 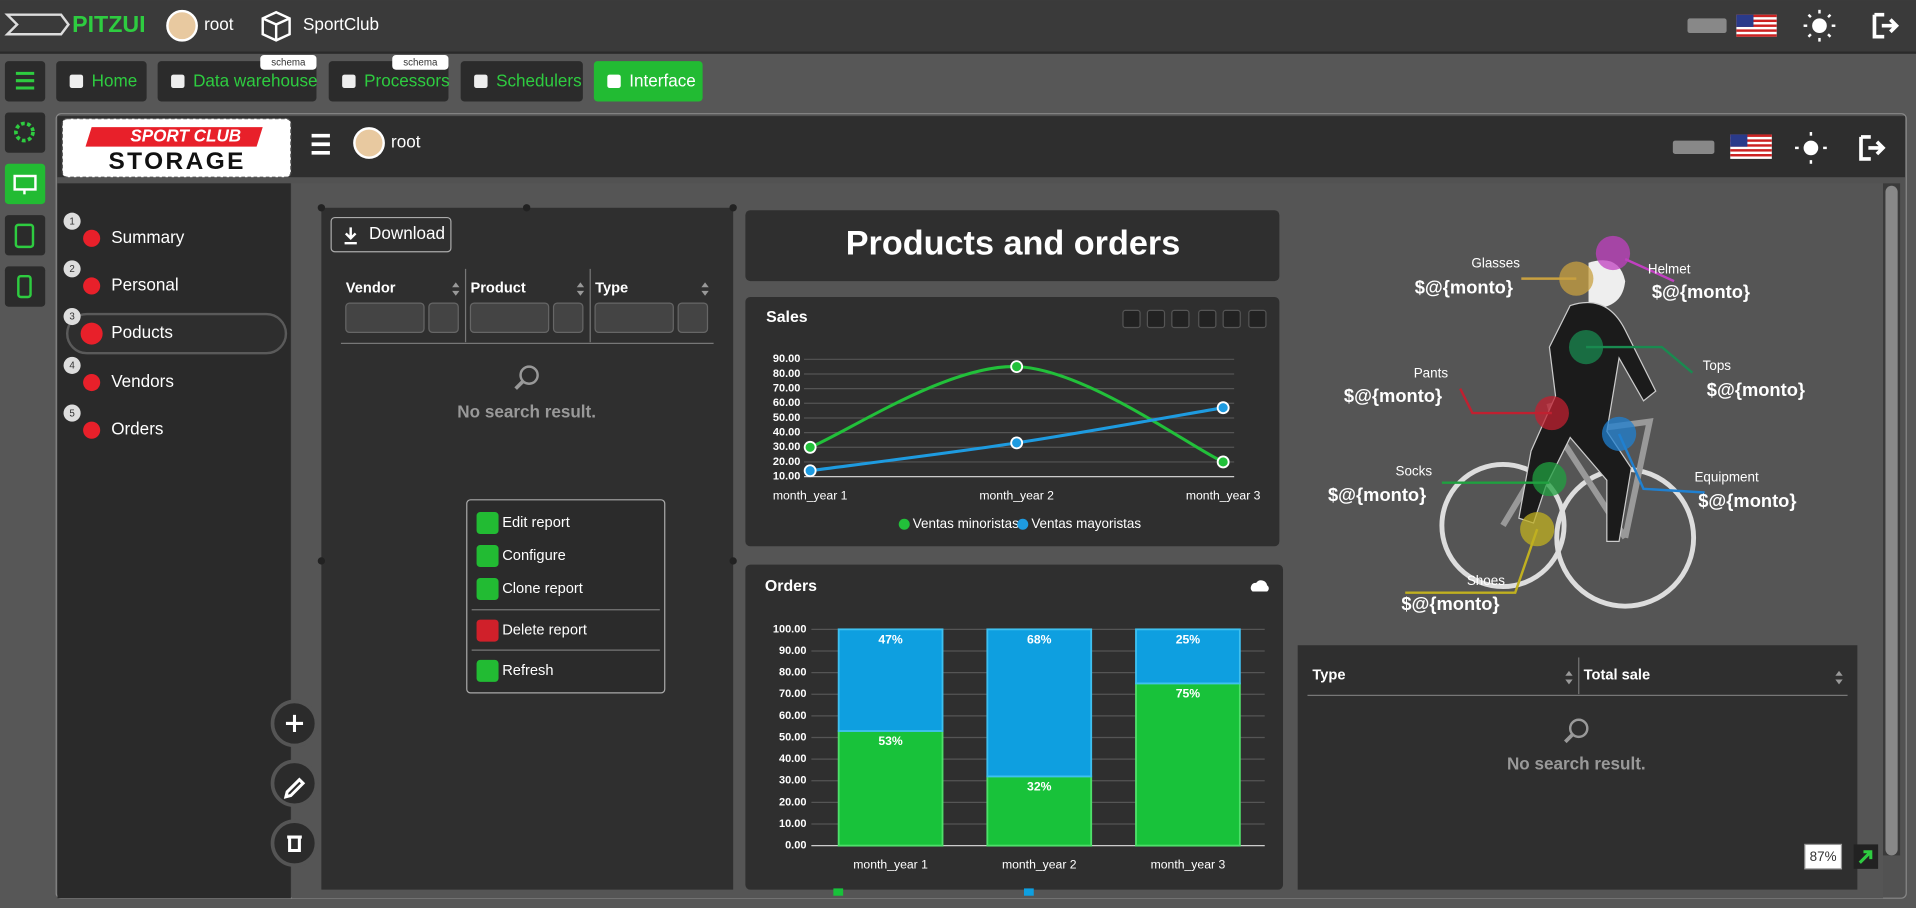 I want to click on theme-toggle, so click(x=1819, y=26).